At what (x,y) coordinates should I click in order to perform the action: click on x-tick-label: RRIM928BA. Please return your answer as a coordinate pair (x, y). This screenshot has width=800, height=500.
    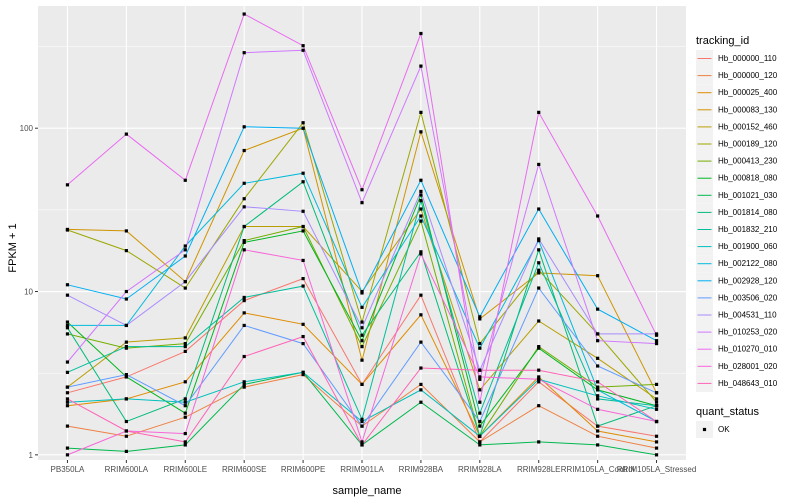
    Looking at the image, I should click on (421, 469).